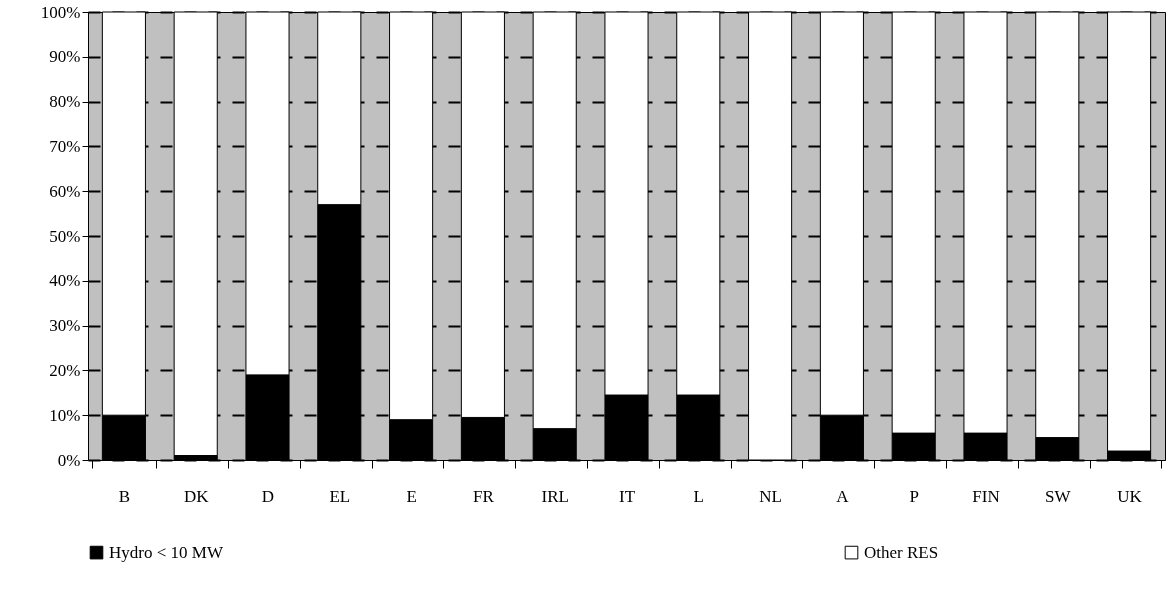  What do you see at coordinates (196, 496) in the screenshot?
I see `x-tick-label: DK` at bounding box center [196, 496].